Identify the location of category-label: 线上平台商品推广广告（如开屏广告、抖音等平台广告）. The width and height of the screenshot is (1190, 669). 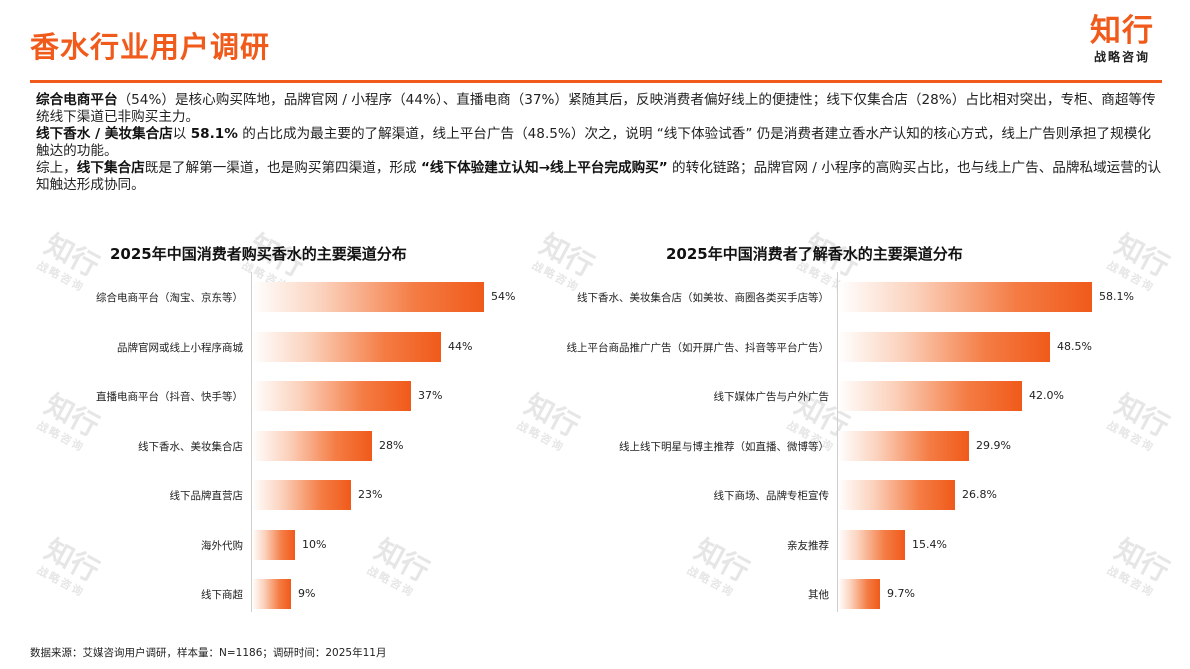
(698, 347).